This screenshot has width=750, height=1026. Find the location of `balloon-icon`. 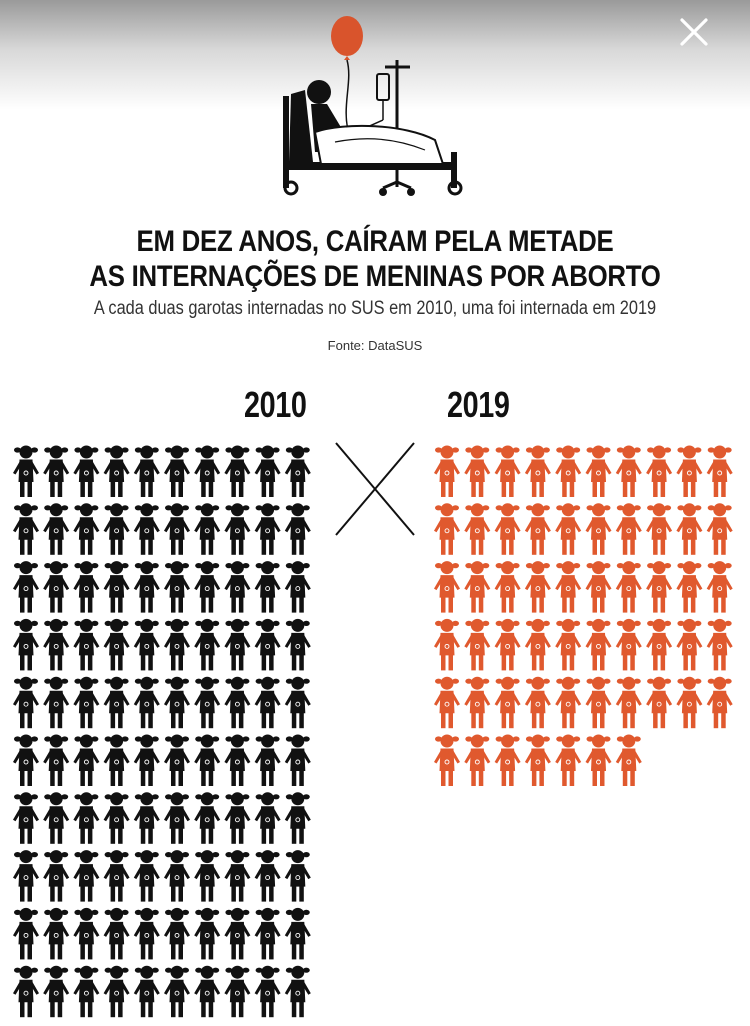

balloon-icon is located at coordinates (347, 36).